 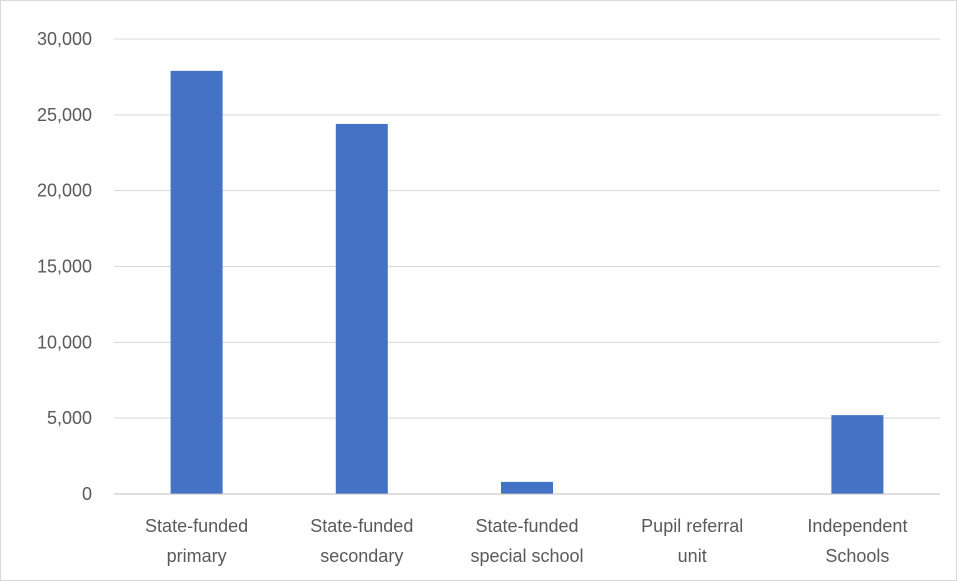 I want to click on y-tick-label: 5,000, so click(x=69, y=418).